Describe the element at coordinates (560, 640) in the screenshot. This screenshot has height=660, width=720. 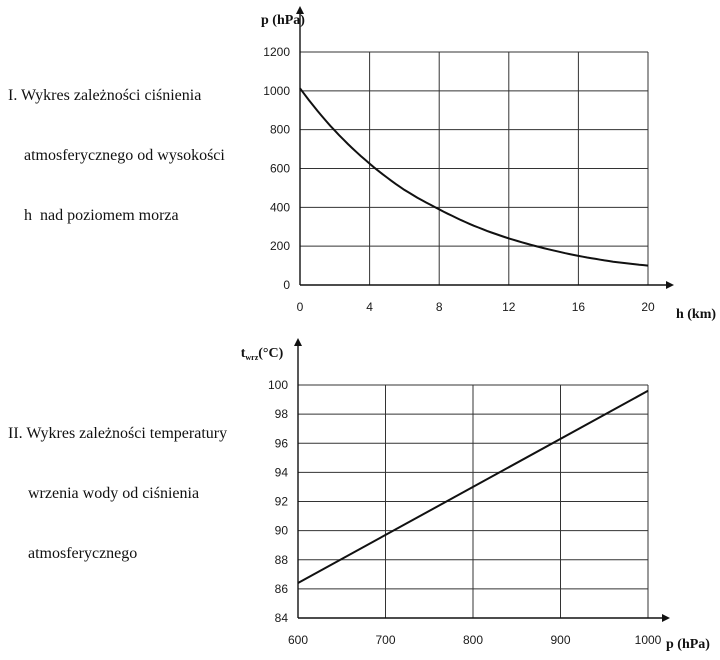
I see `x-tick-label: 900` at that location.